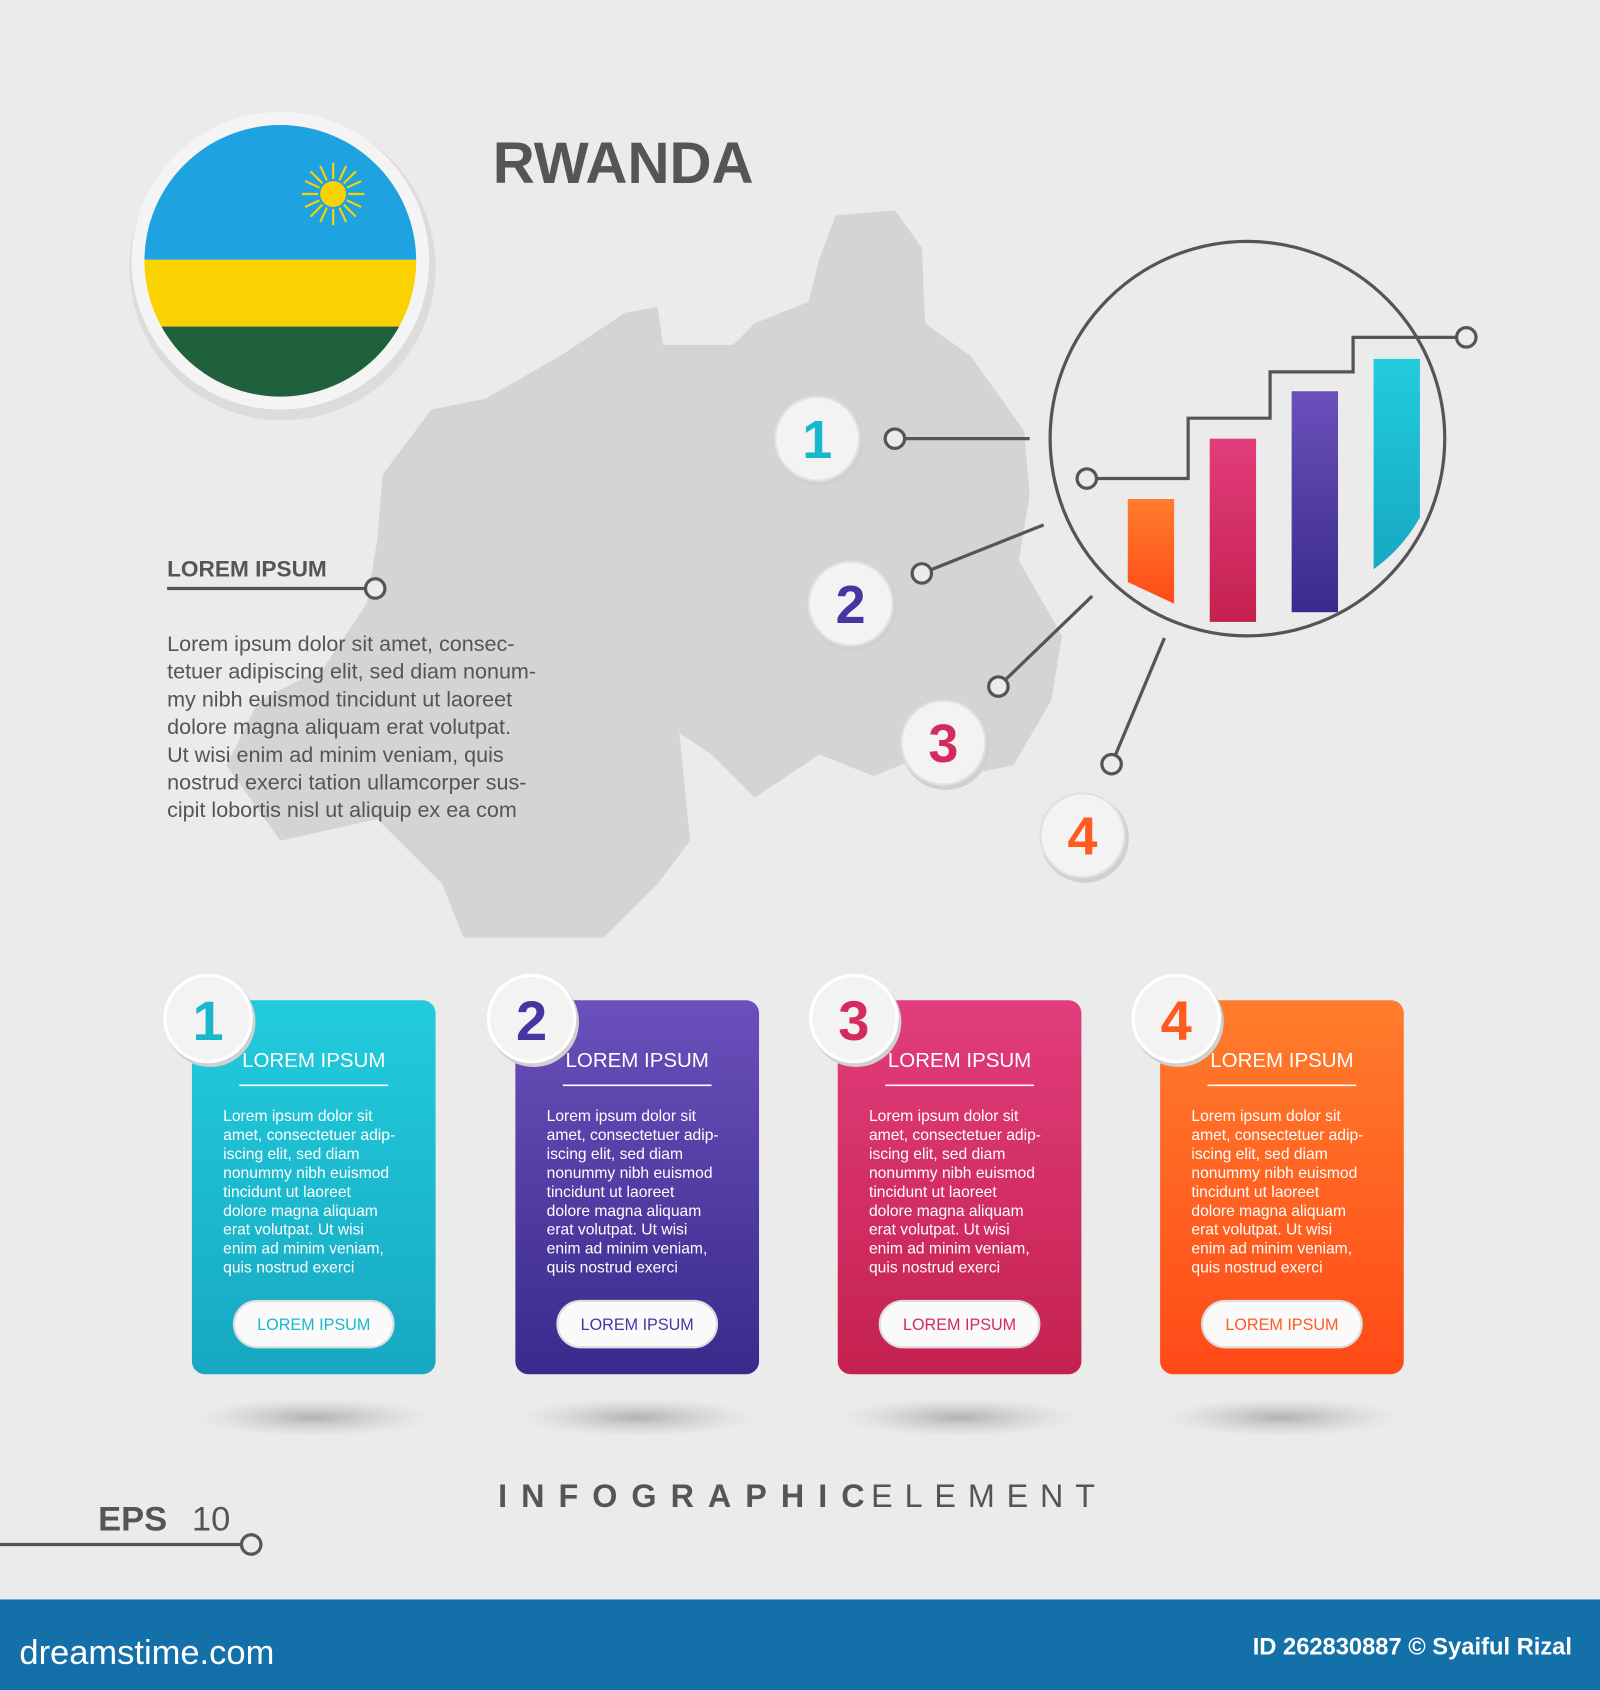 The image size is (1600, 1690). I want to click on watermark-site: dreamstime.com, so click(146, 1653).